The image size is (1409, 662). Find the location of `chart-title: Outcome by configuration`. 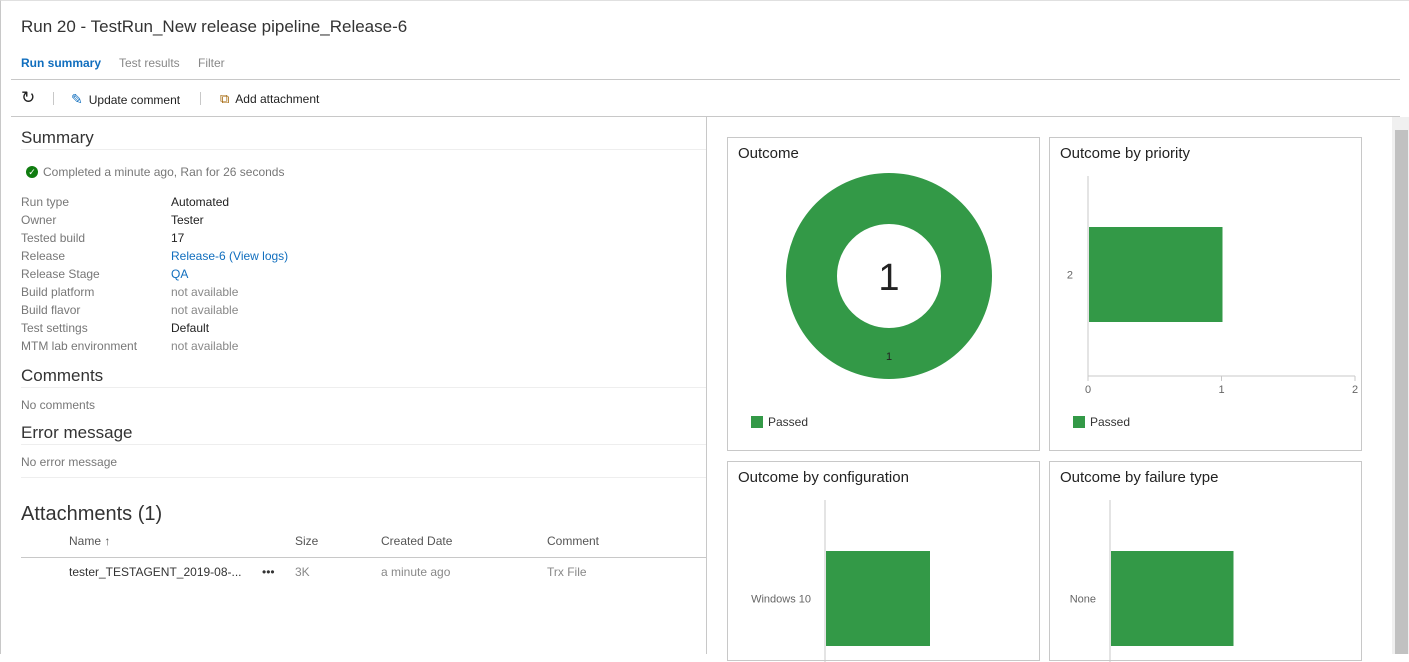

chart-title: Outcome by configuration is located at coordinates (823, 477).